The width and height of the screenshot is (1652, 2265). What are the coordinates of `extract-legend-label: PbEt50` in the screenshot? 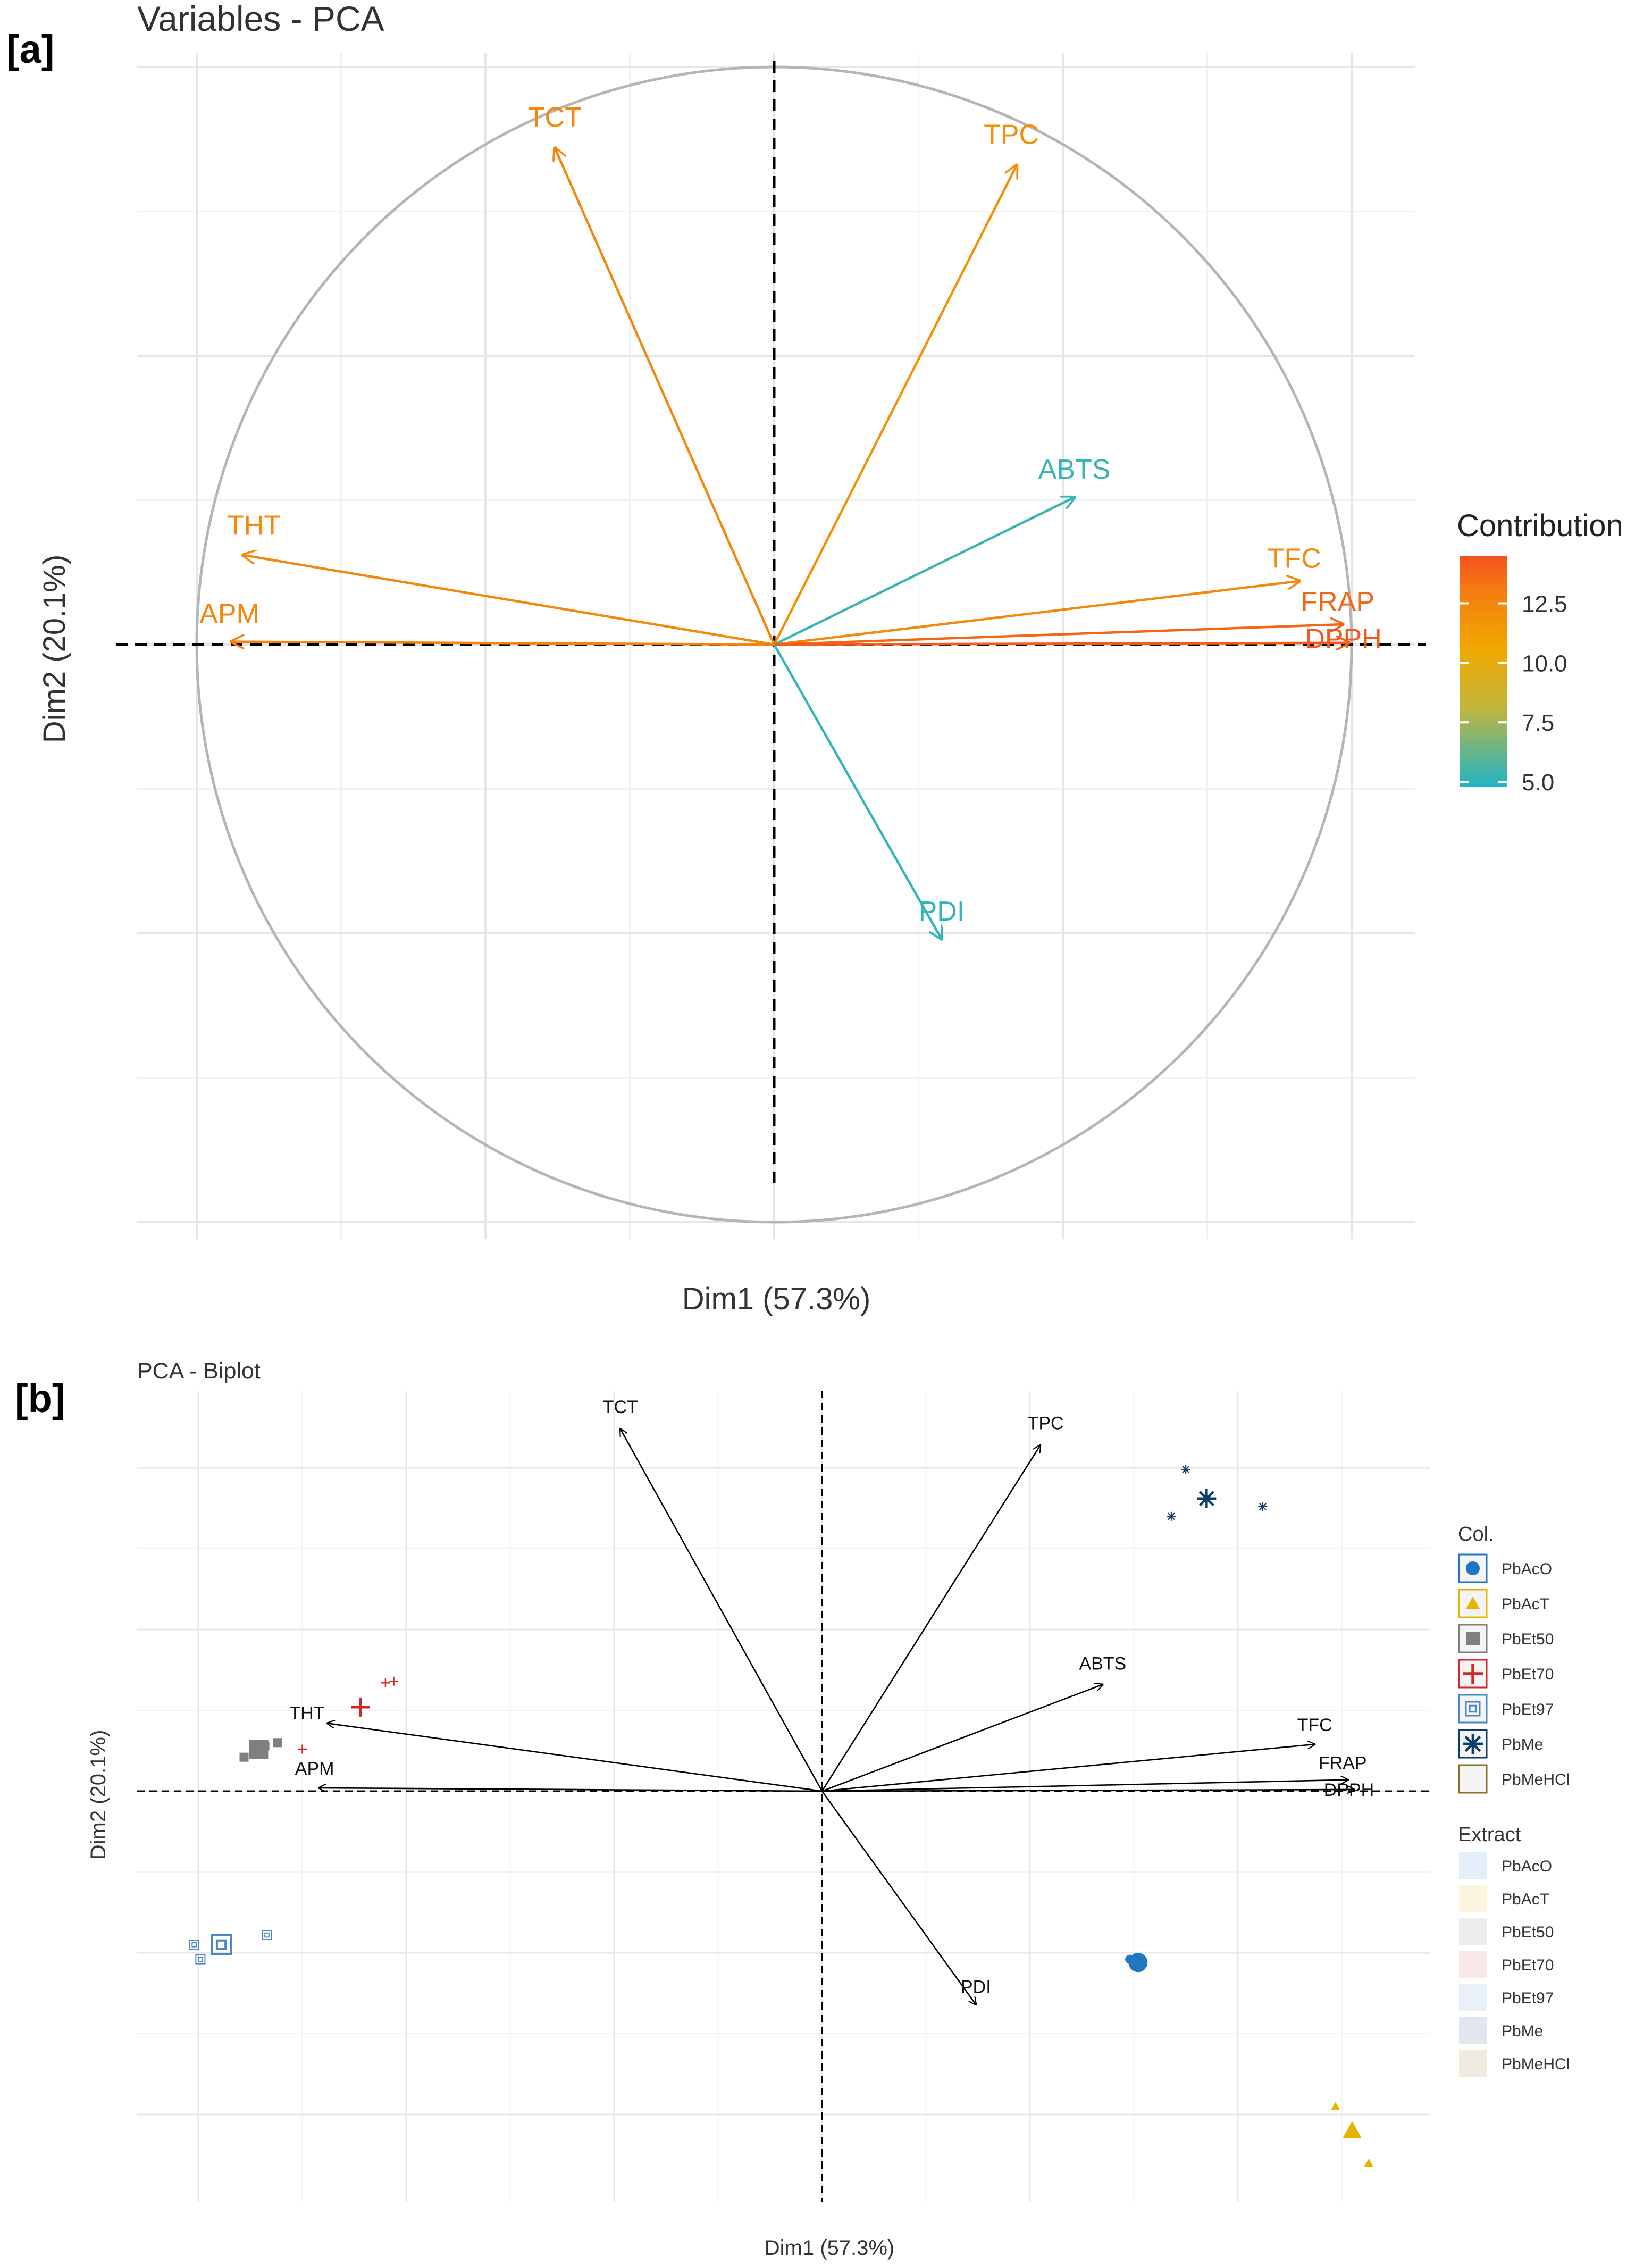 It's located at (1528, 1933).